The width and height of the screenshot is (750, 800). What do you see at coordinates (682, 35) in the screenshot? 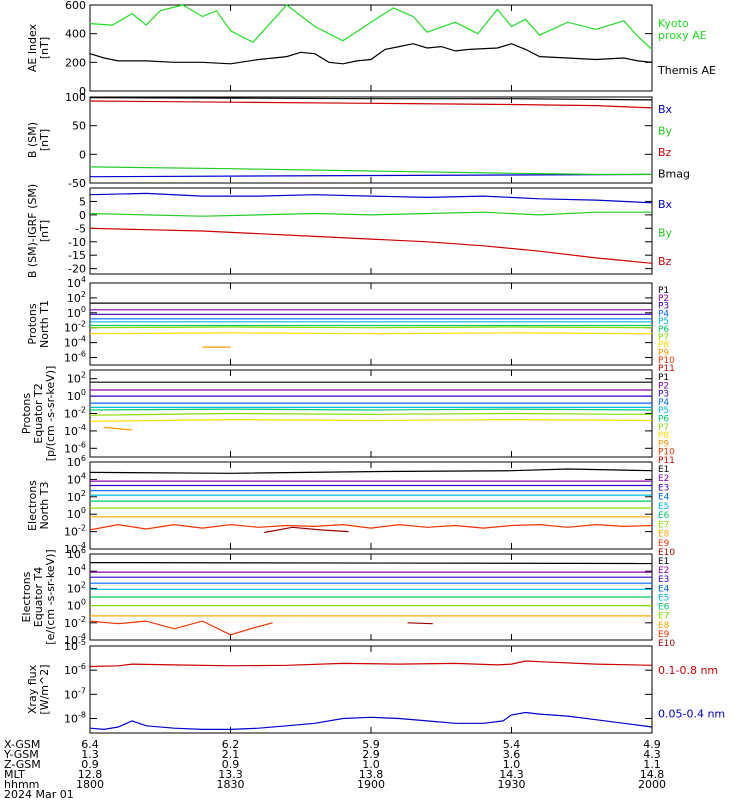
I see `legend-label: proxy AE` at bounding box center [682, 35].